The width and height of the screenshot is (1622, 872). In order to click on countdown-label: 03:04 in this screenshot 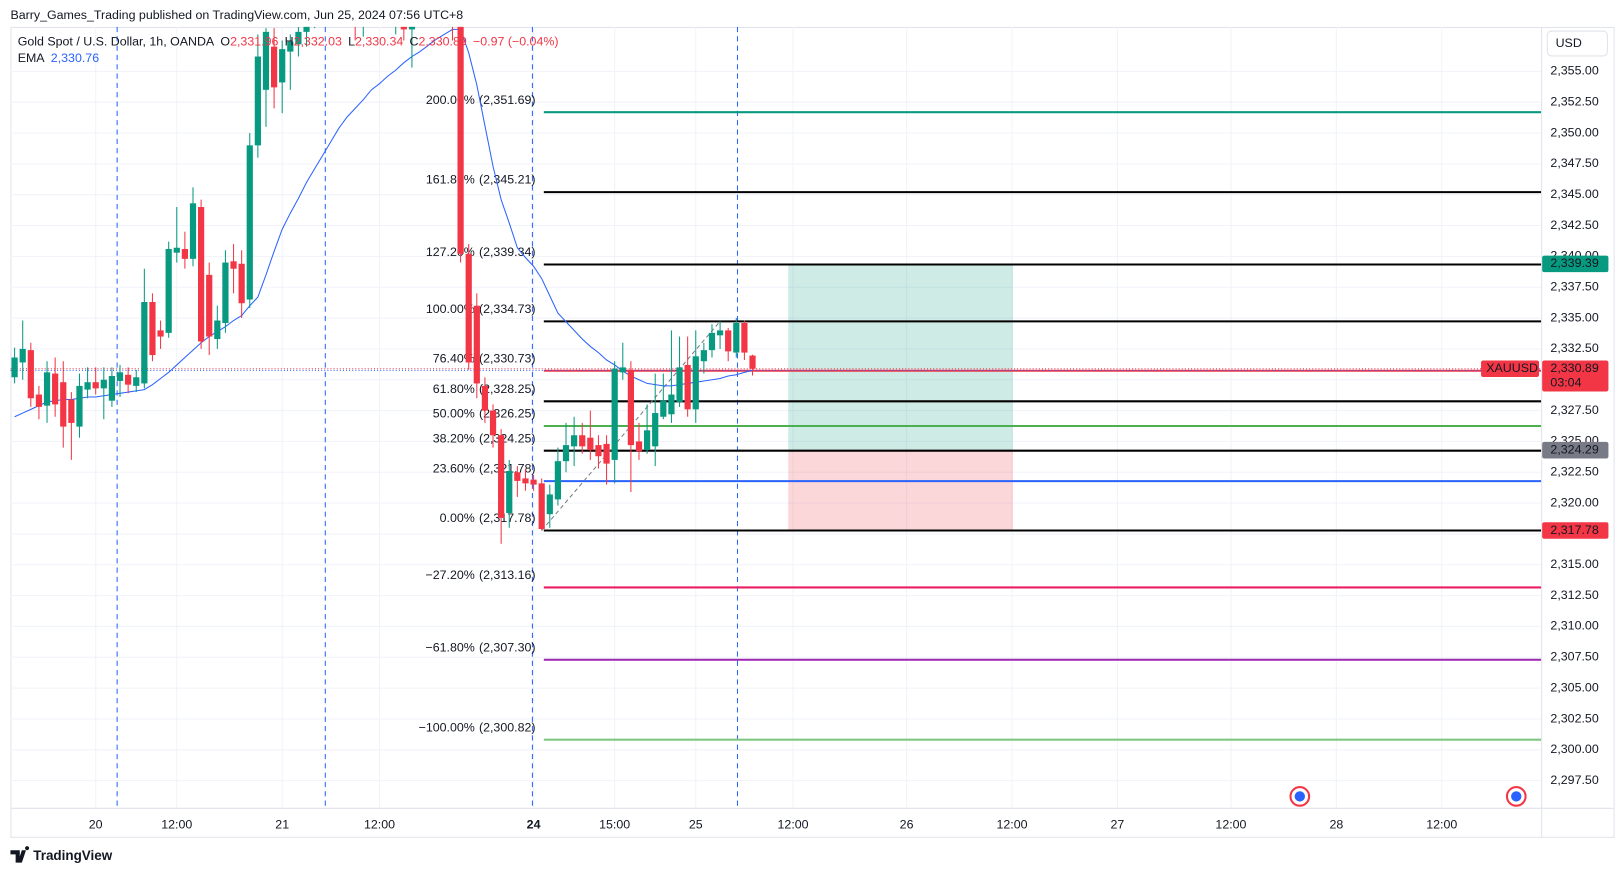, I will do `click(1565, 383)`.